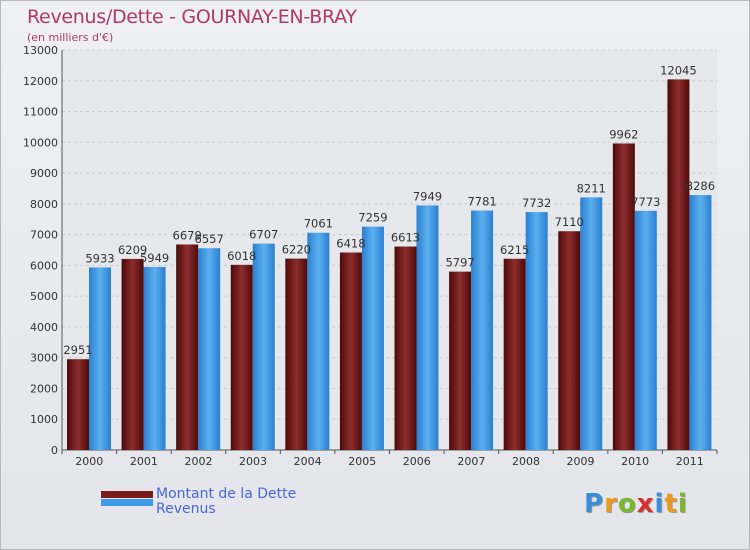 The width and height of the screenshot is (750, 550). I want to click on bar-dette-2000, so click(78, 404).